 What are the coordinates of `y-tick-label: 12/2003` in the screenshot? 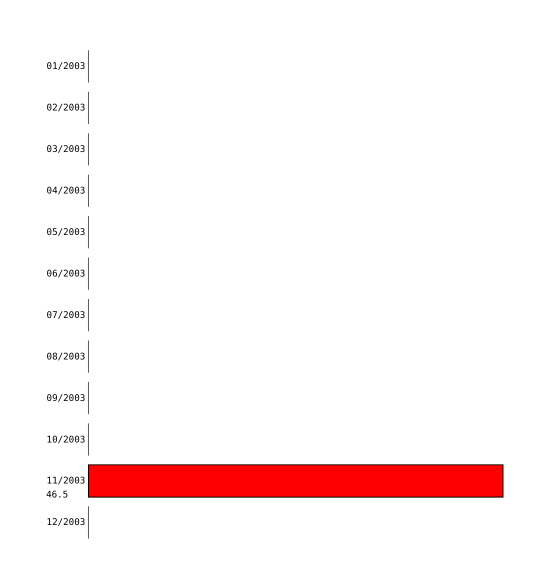 It's located at (66, 522).